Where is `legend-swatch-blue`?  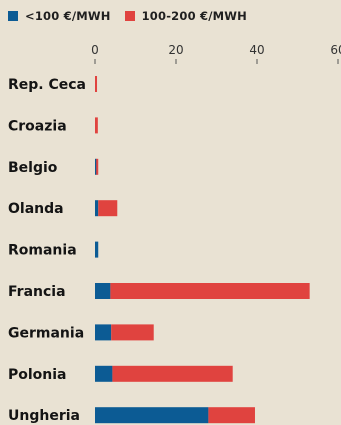
legend-swatch-blue is located at coordinates (13, 16).